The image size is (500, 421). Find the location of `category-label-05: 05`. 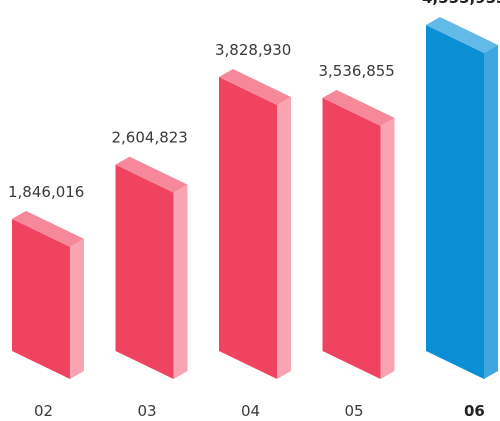

category-label-05: 05 is located at coordinates (354, 411).